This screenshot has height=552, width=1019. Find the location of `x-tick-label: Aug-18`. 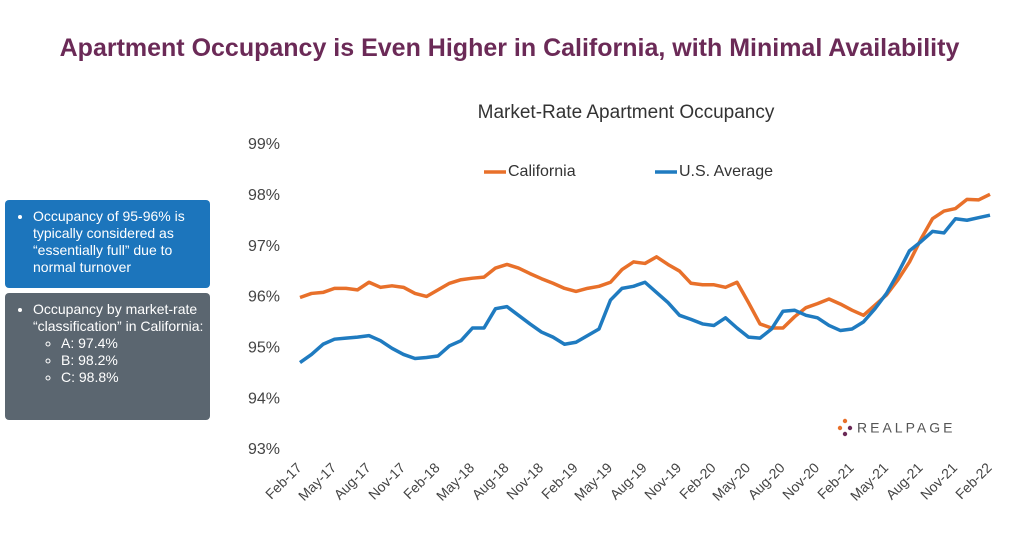

x-tick-label: Aug-18 is located at coordinates (489, 480).